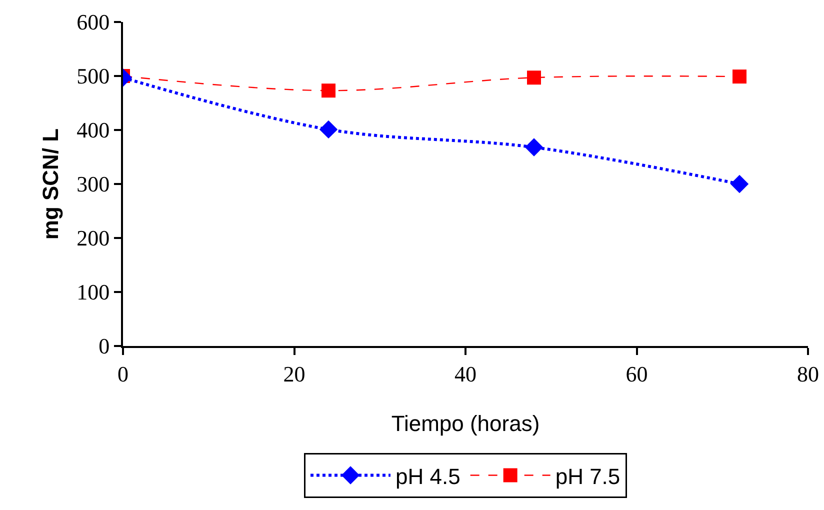 The height and width of the screenshot is (510, 824). I want to click on legend-label: pH 4.5, so click(428, 476).